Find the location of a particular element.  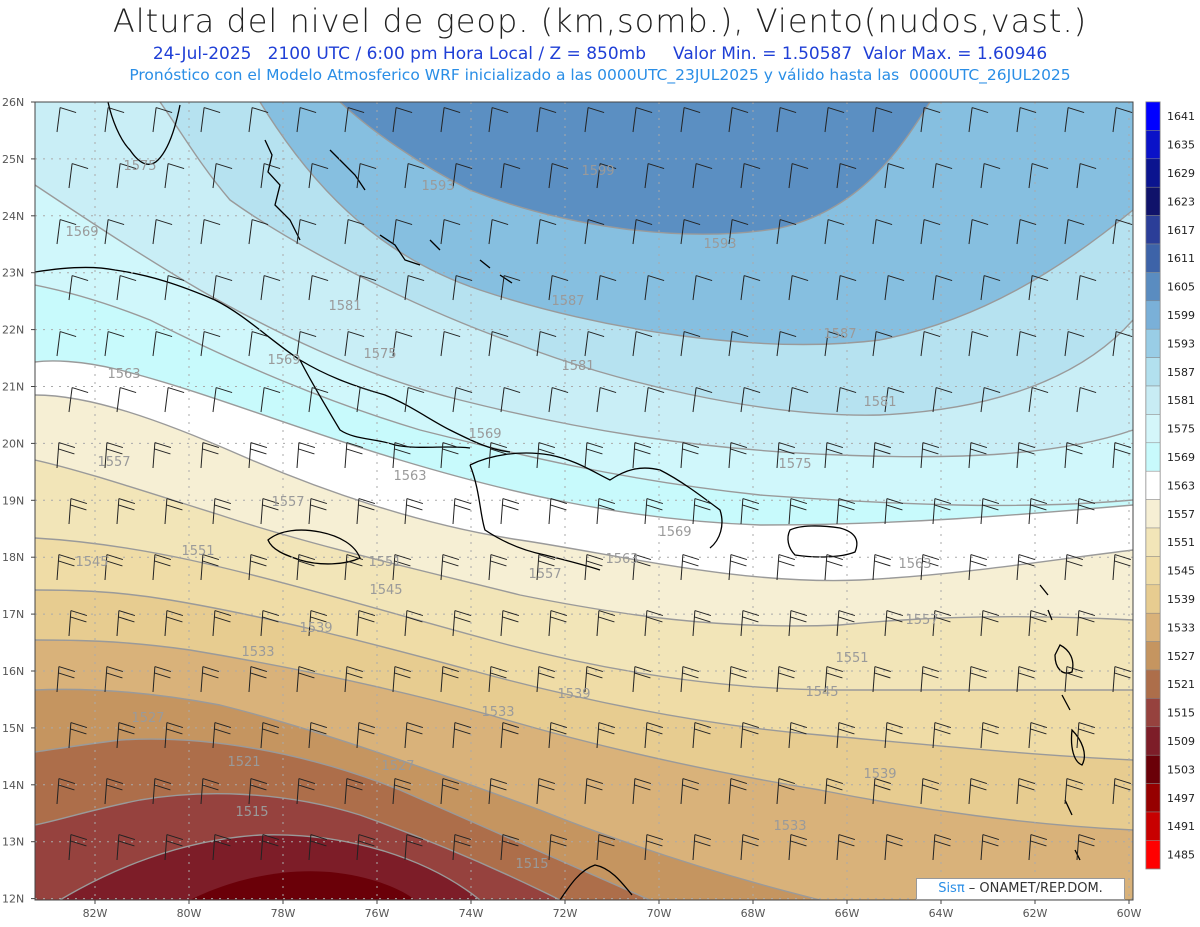

contour-label: 1551 is located at coordinates (197, 551).